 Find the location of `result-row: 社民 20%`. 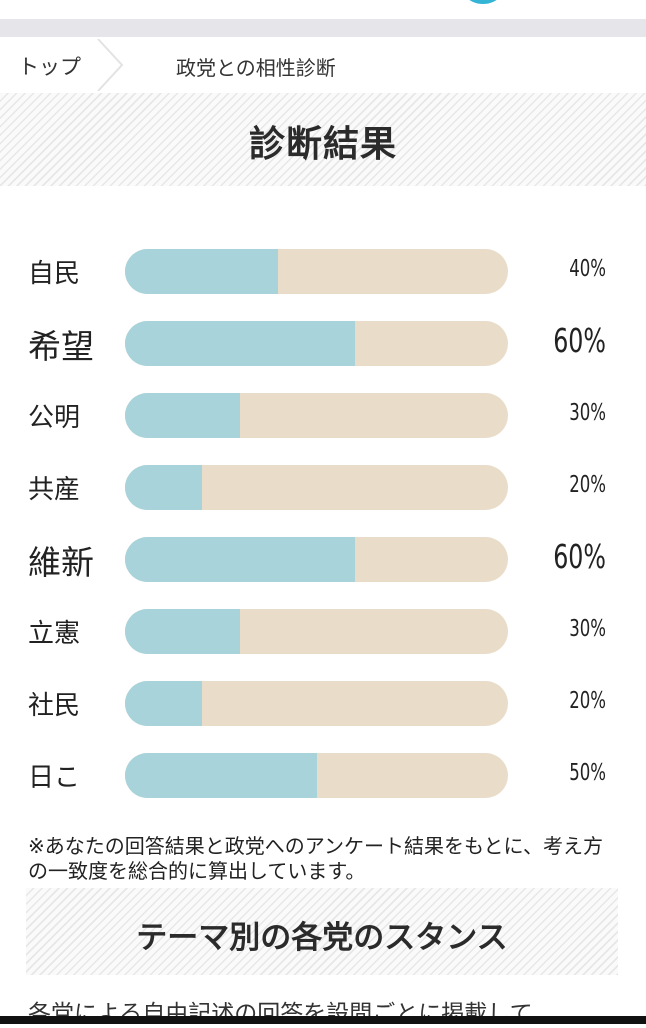

result-row: 社民 20% is located at coordinates (323, 703).